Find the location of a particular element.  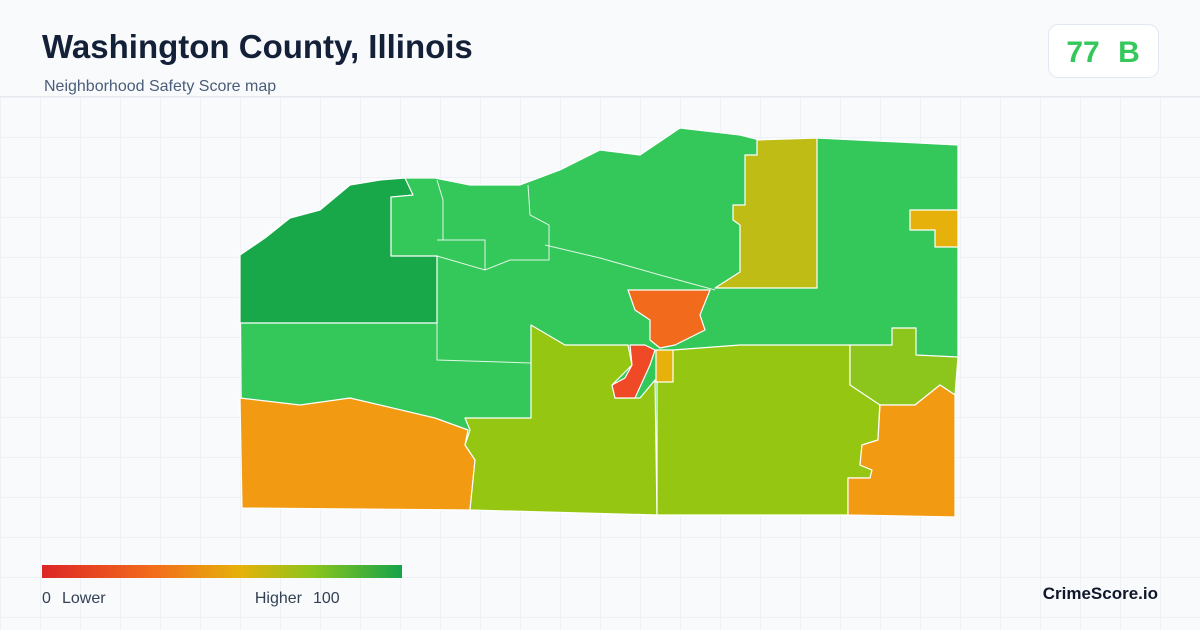

legend-min: 0 is located at coordinates (46, 598).